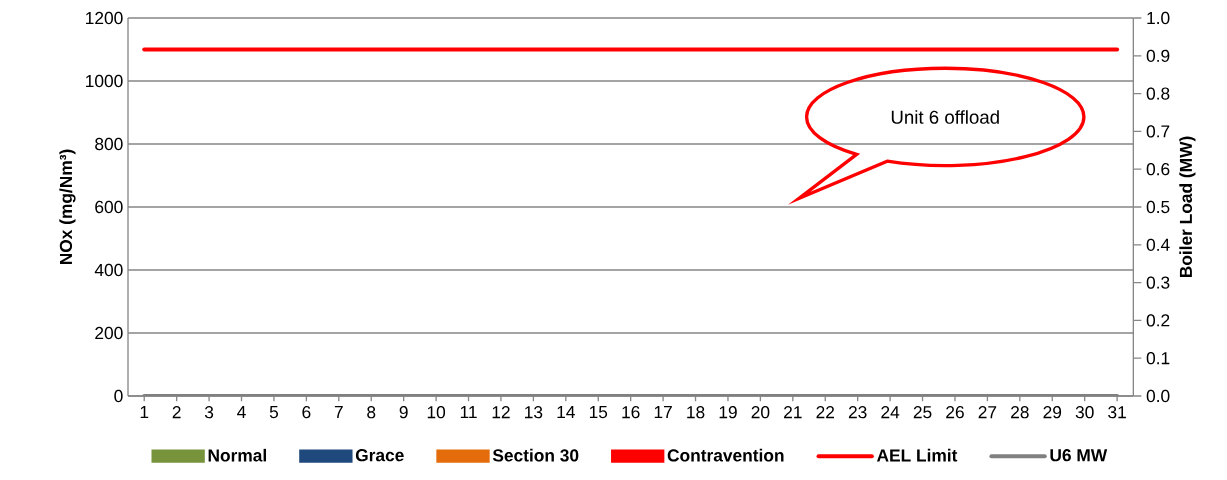 This screenshot has height=480, width=1227. Describe the element at coordinates (1117, 412) in the screenshot. I see `x-tick-label: 31` at that location.